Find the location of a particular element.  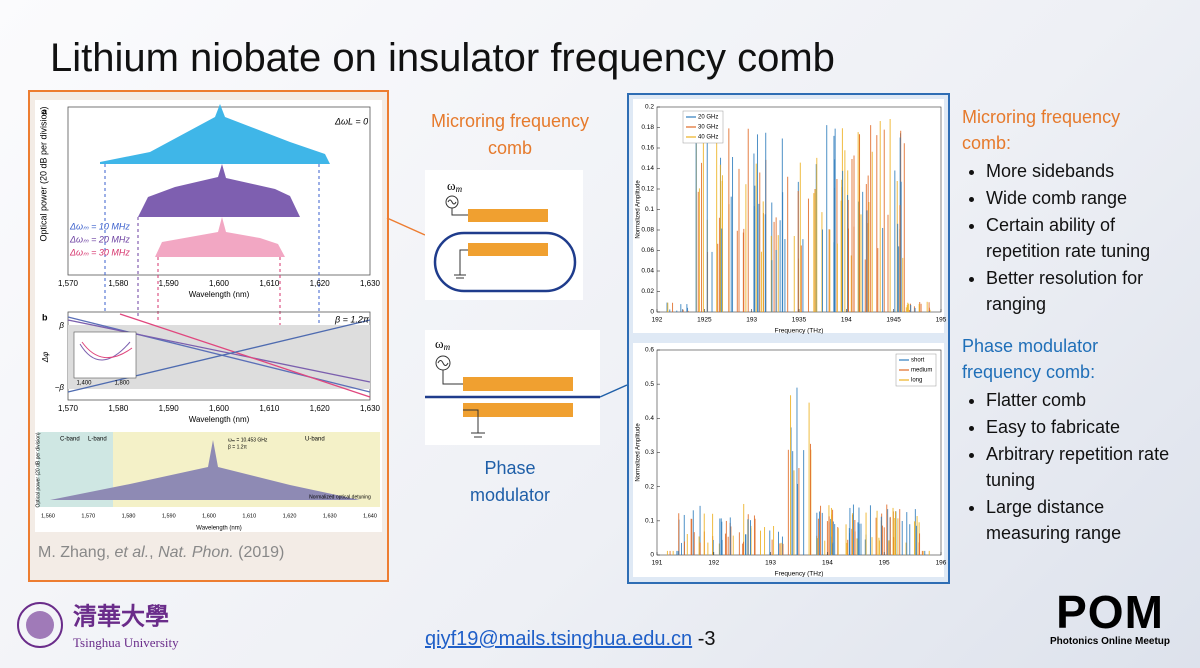

x-tick-label: 1925 is located at coordinates (704, 320).